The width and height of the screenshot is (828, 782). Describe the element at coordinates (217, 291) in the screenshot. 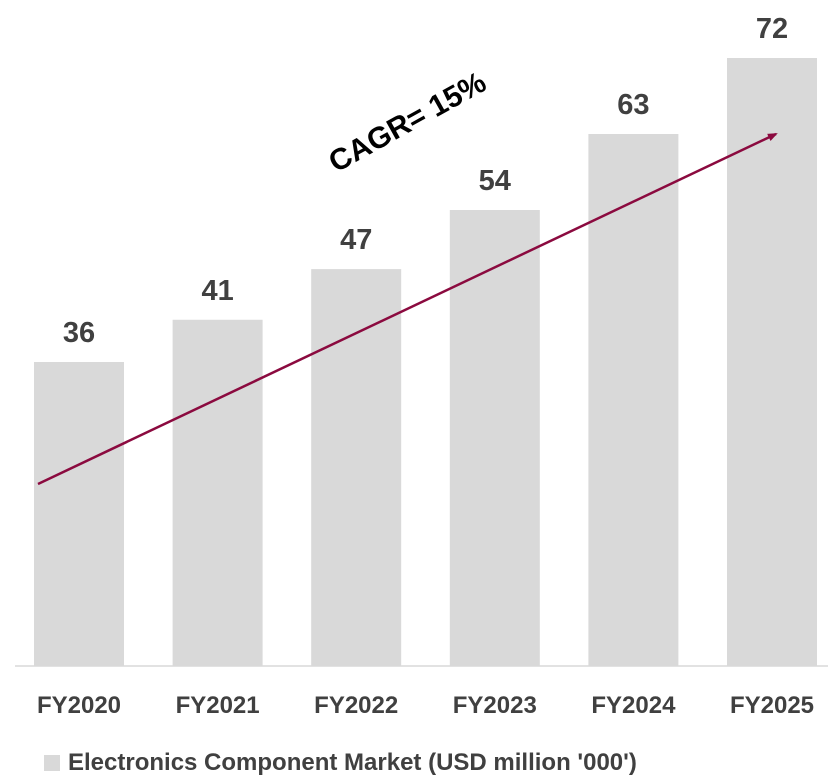

I see `data-label-FY2021: 41` at that location.